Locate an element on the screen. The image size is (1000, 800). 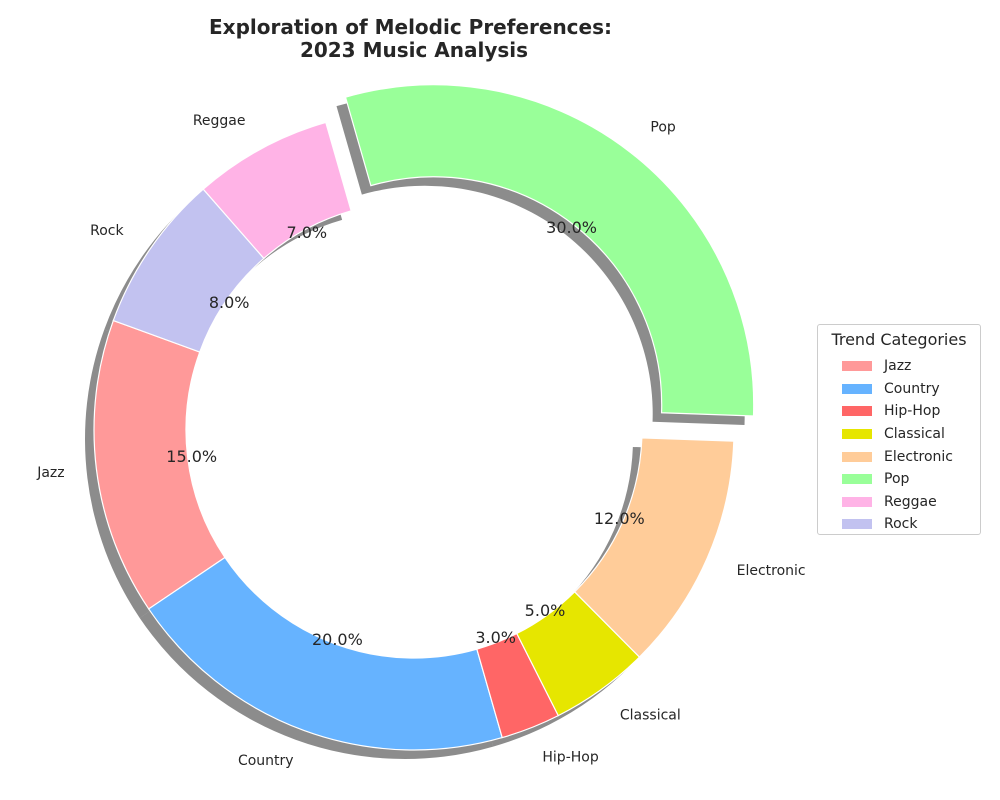
legend-item-reggae: Reggae is located at coordinates (899, 502).